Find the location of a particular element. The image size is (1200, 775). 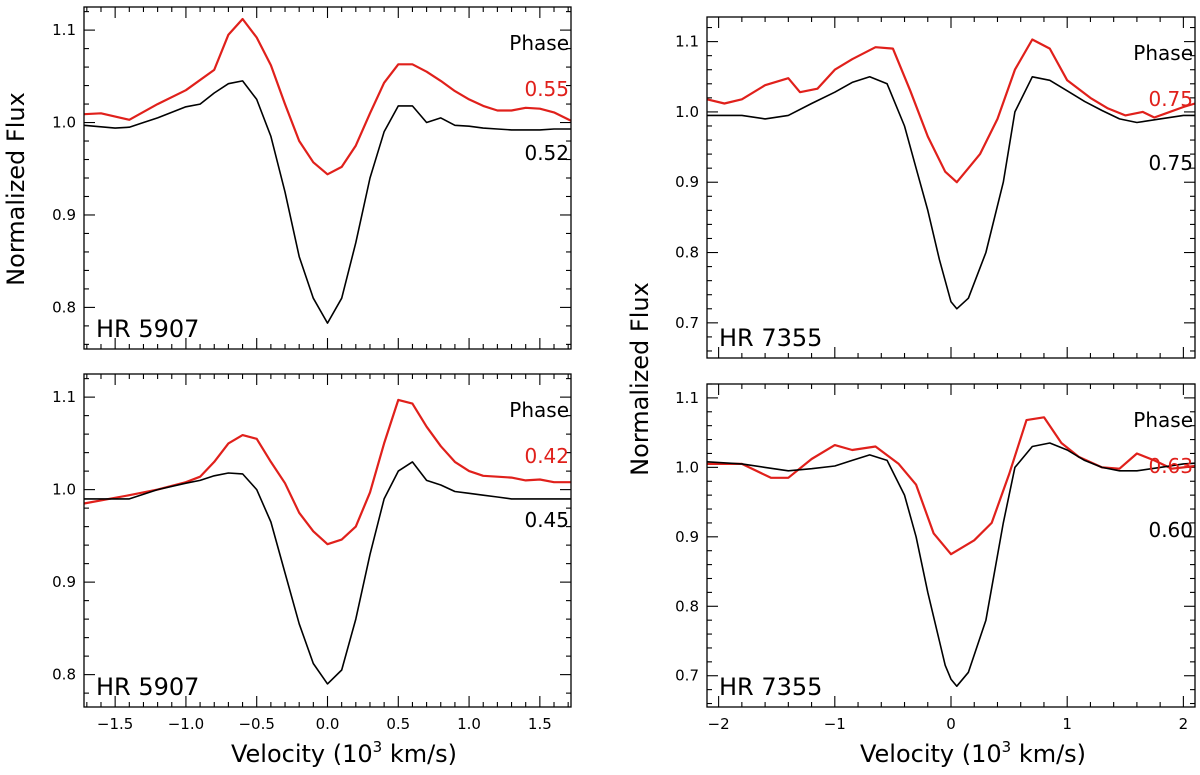

x-tick-label: 0.5 is located at coordinates (398, 724).